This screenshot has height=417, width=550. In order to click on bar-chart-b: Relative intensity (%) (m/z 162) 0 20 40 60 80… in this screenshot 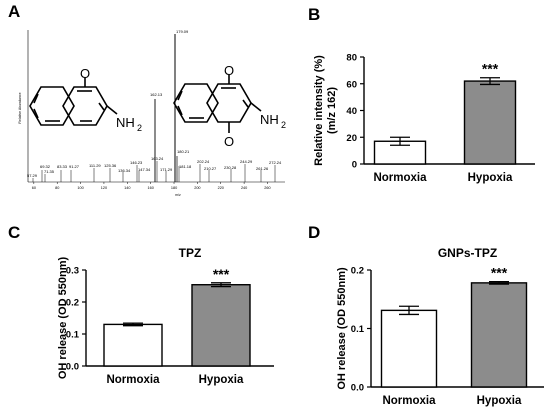, I will do `click(424, 118)`.